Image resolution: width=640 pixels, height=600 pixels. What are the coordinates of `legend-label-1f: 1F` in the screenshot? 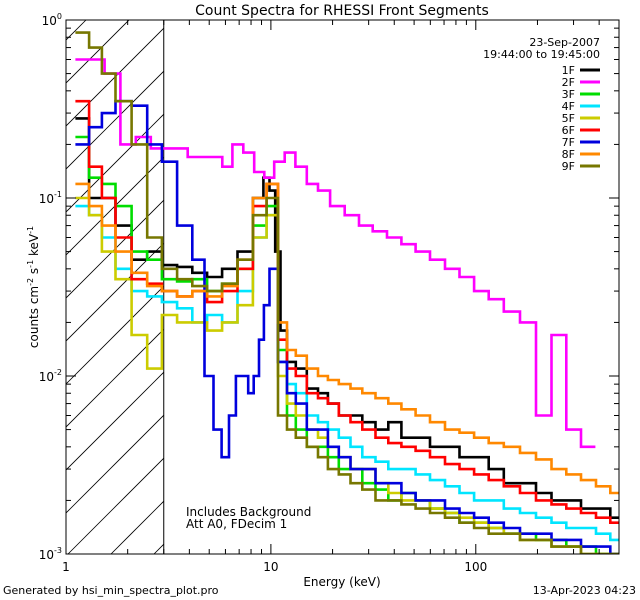 It's located at (568, 70).